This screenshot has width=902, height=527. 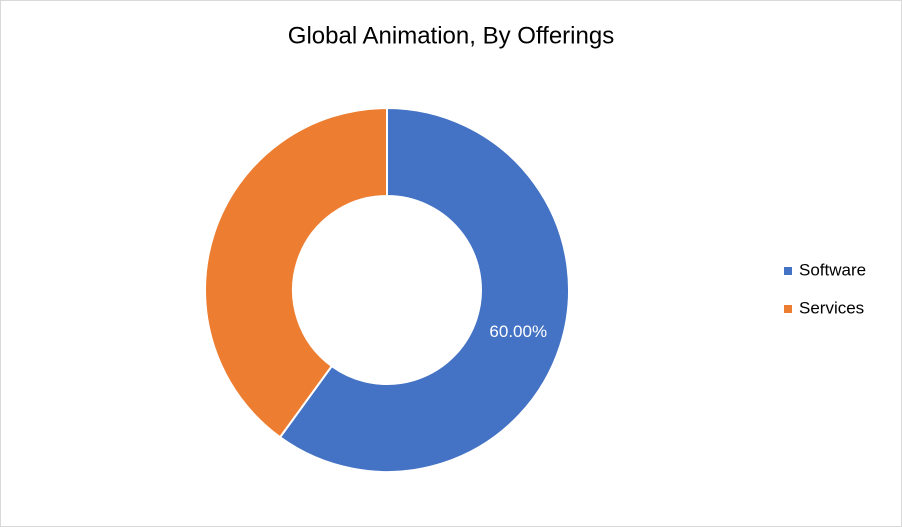 I want to click on legend-label: Software, so click(x=832, y=269).